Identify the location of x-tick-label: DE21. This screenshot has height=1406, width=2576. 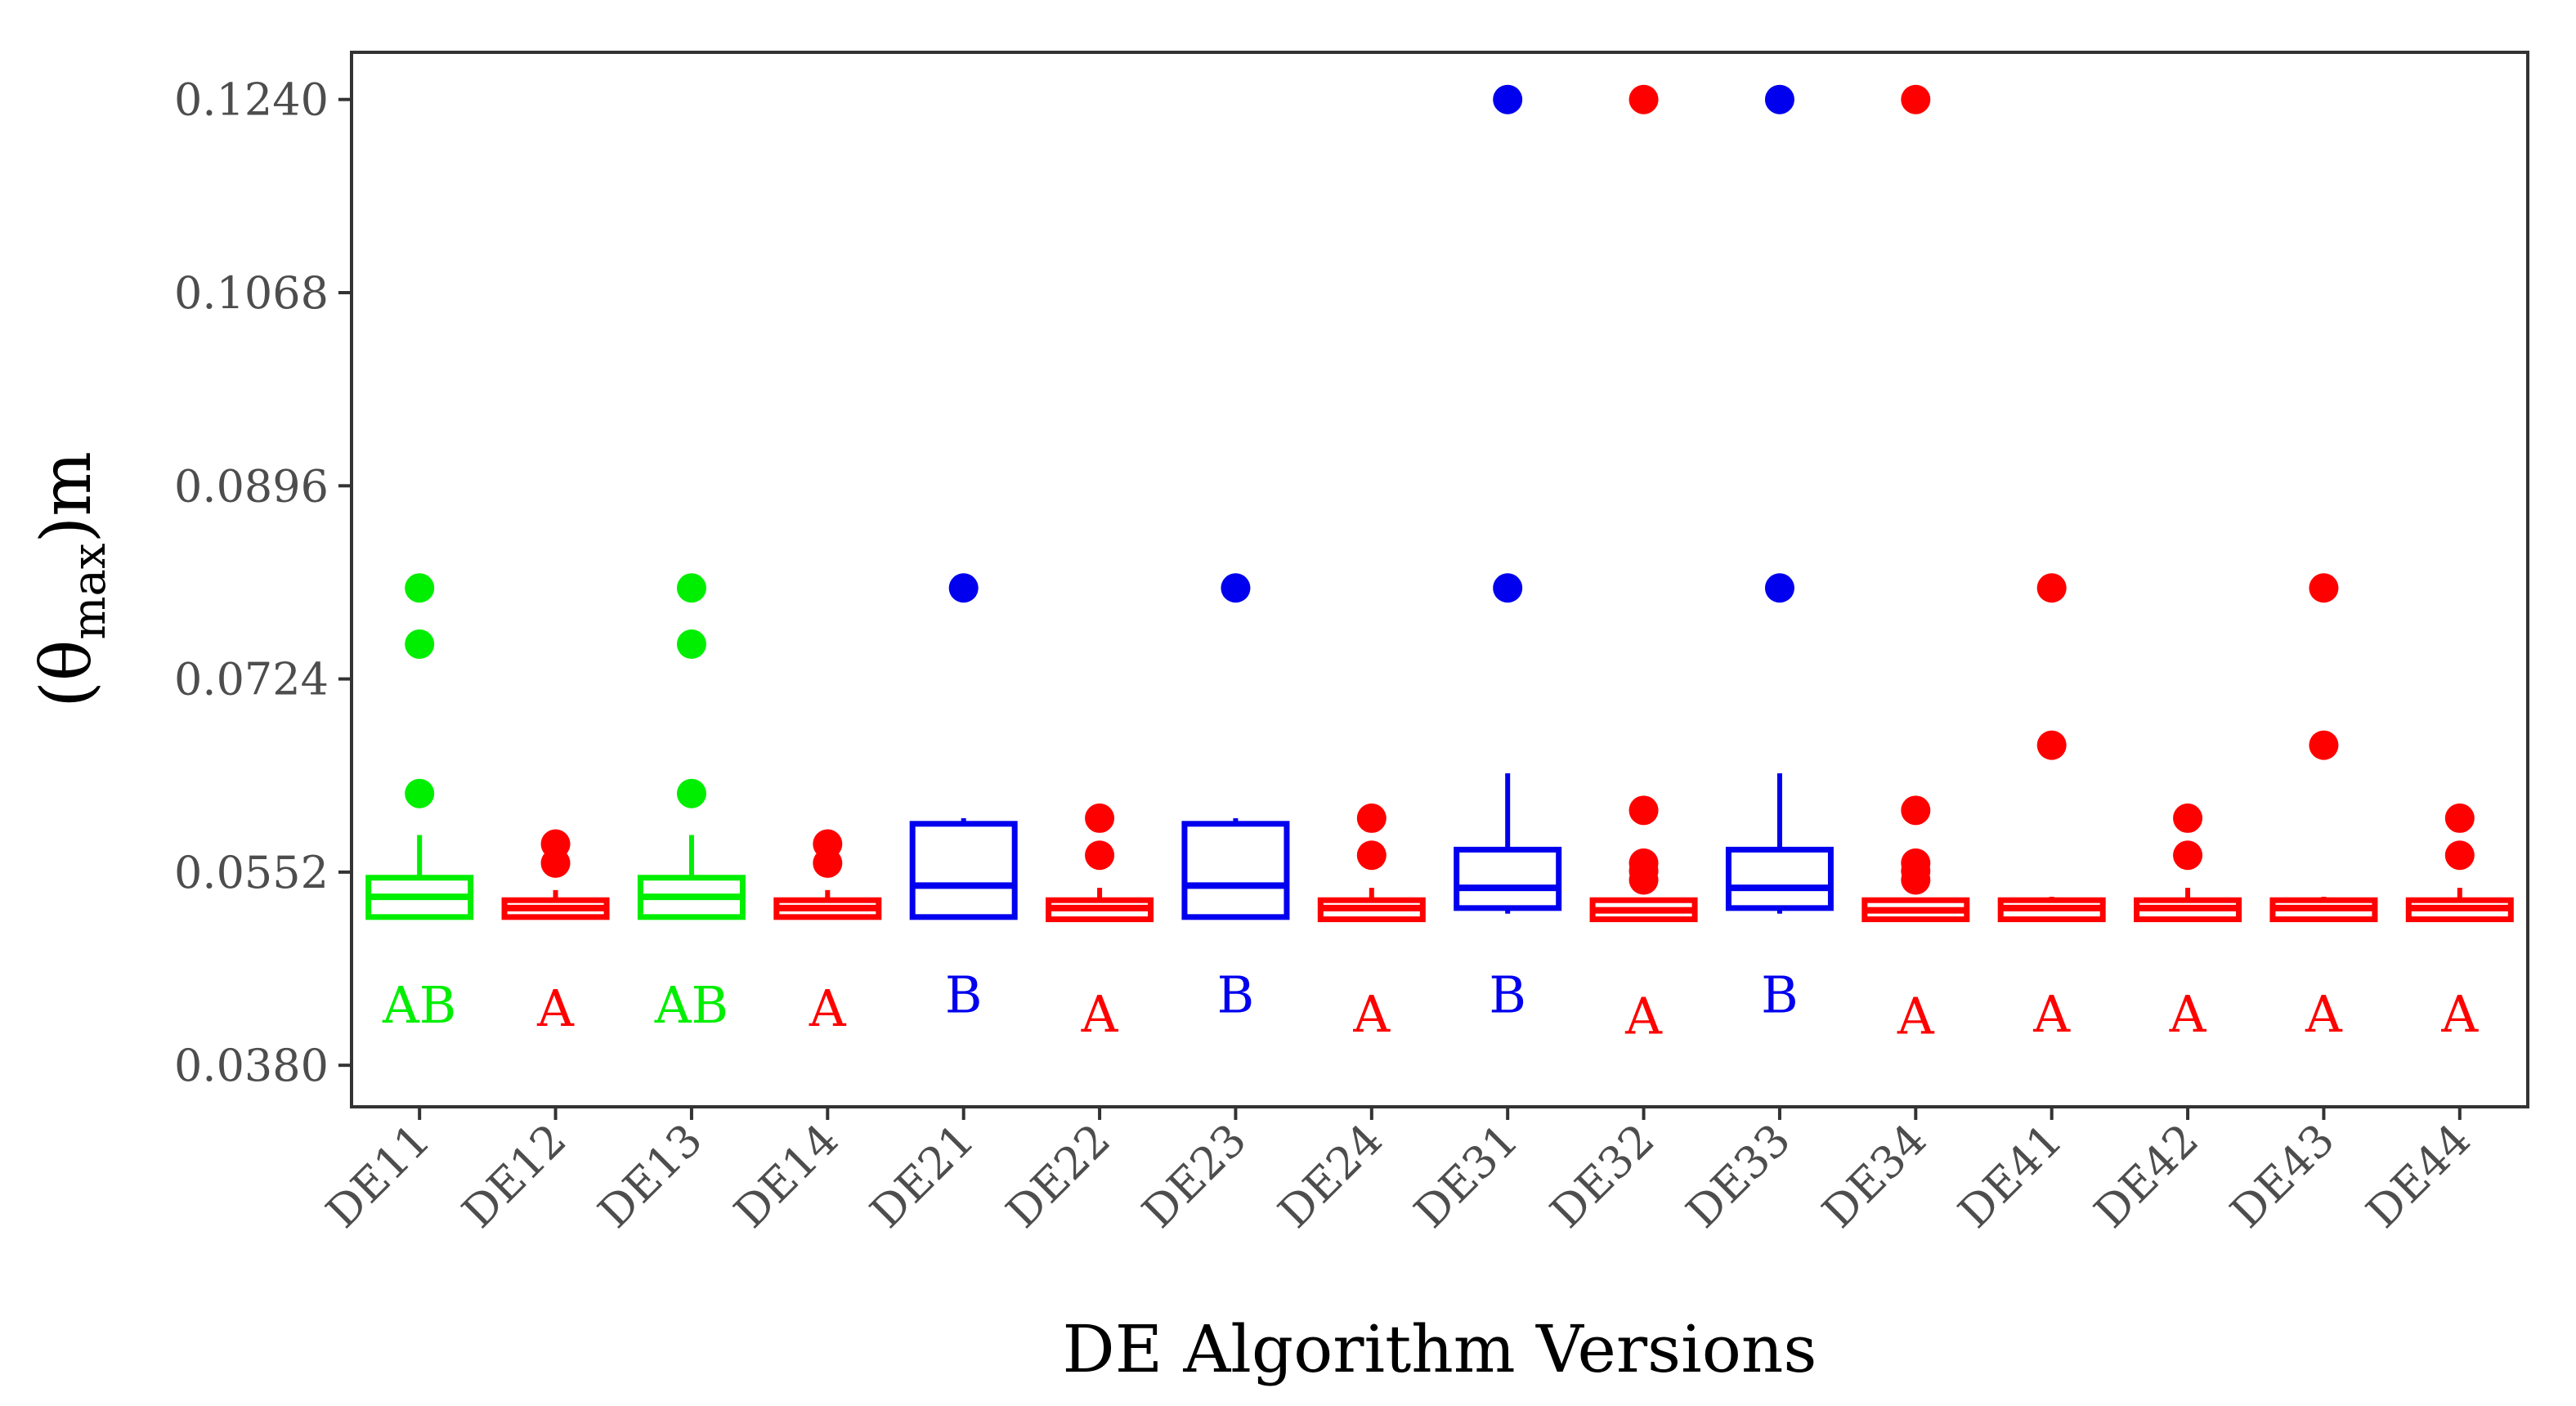
(922, 1176).